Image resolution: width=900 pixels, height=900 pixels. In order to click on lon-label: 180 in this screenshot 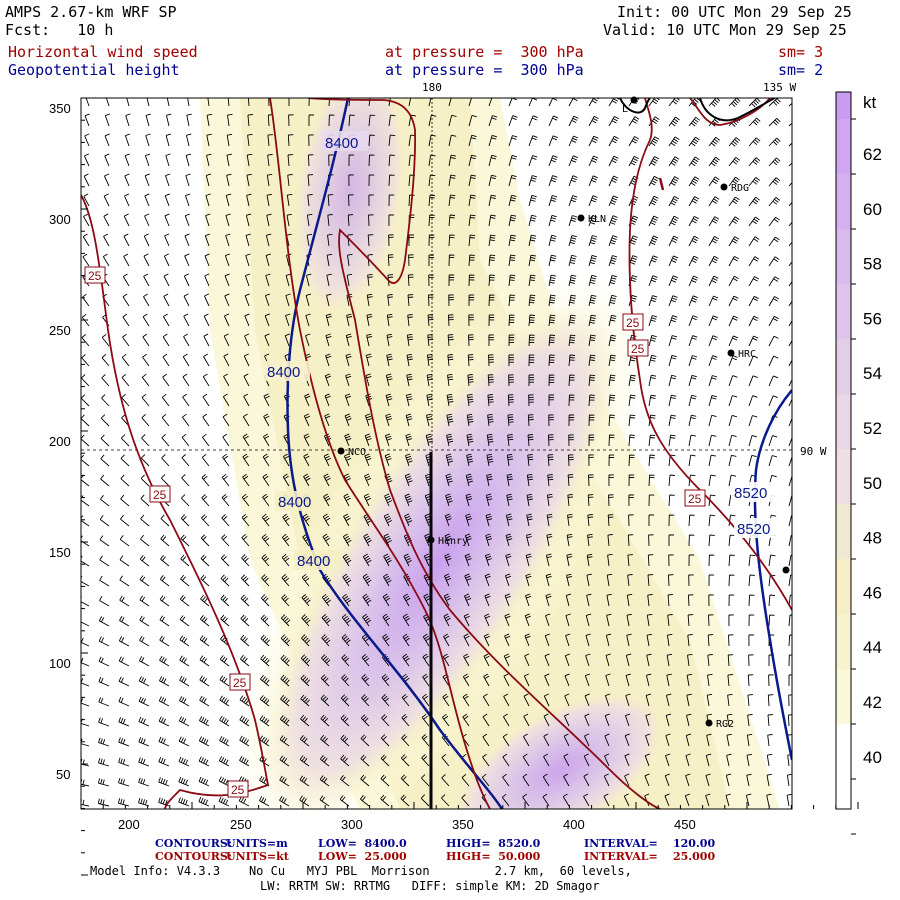, I will do `click(432, 87)`.